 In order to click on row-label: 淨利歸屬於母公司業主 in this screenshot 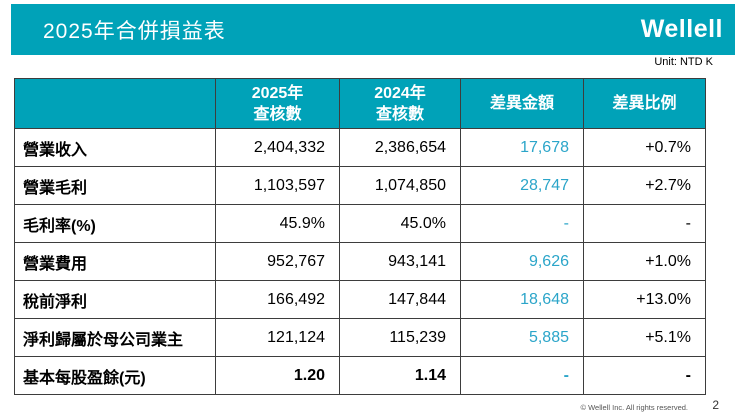, I will do `click(115, 337)`.